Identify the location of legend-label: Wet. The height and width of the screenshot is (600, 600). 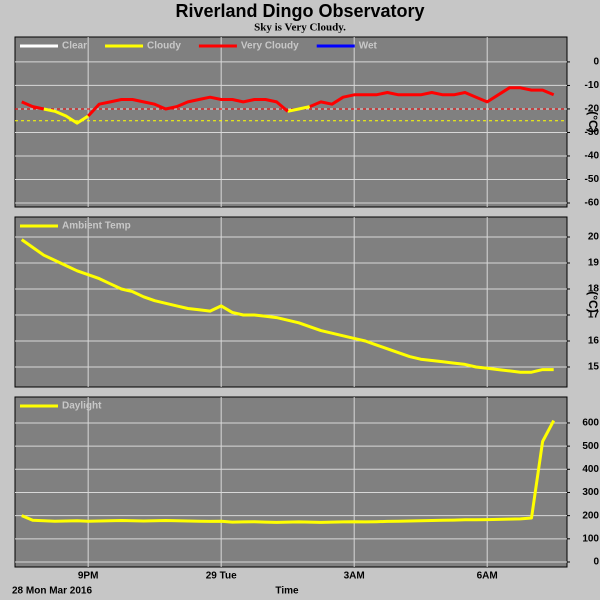
(368, 46).